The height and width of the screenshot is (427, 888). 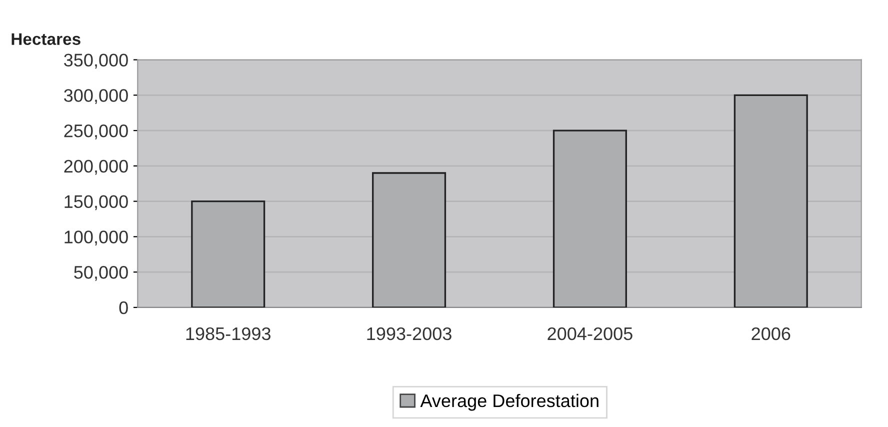 I want to click on y-tick-label: 100,000, so click(x=96, y=238).